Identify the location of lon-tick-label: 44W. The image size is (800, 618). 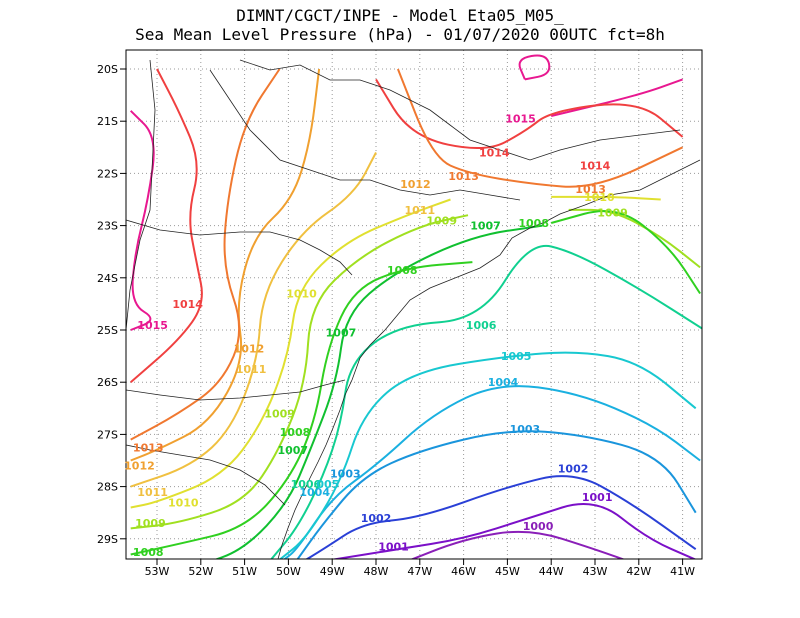
(551, 571).